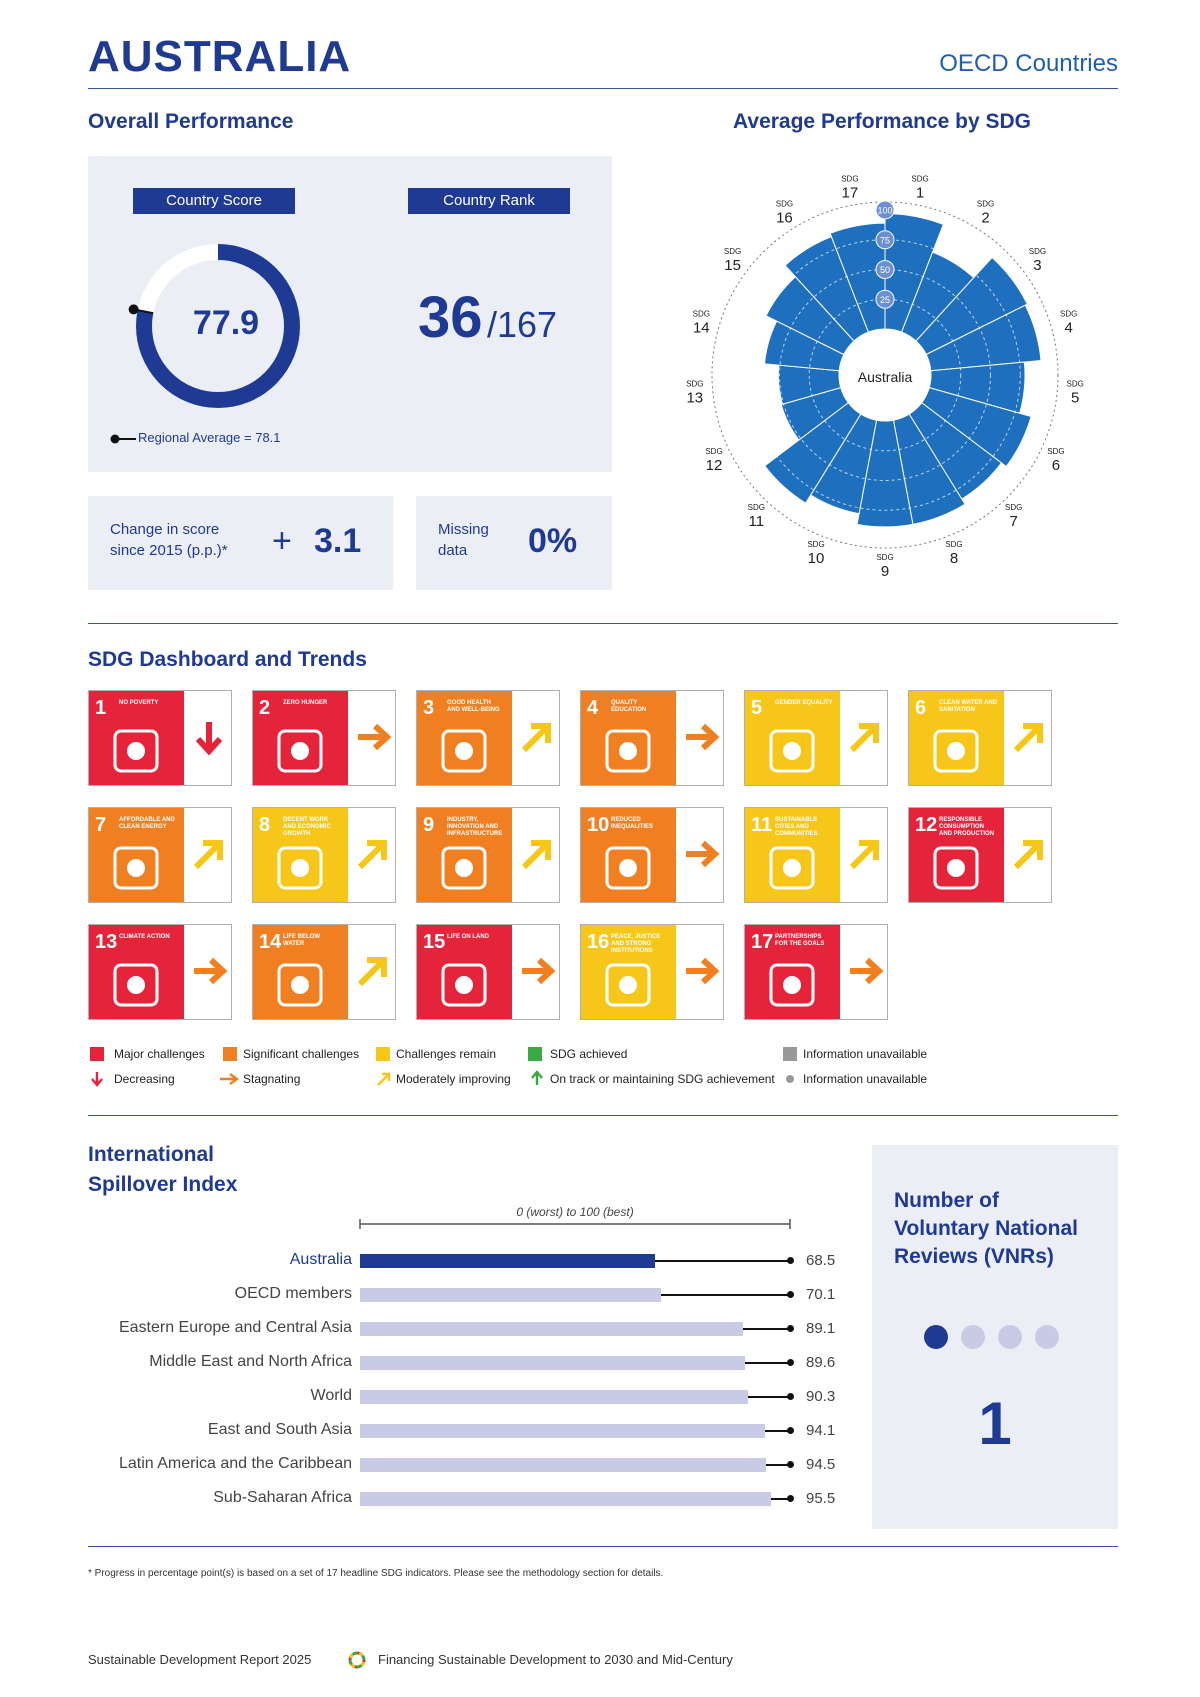 The width and height of the screenshot is (1200, 1697). Describe the element at coordinates (821, 1430) in the screenshot. I see `spillover-row-value: 94.1` at that location.